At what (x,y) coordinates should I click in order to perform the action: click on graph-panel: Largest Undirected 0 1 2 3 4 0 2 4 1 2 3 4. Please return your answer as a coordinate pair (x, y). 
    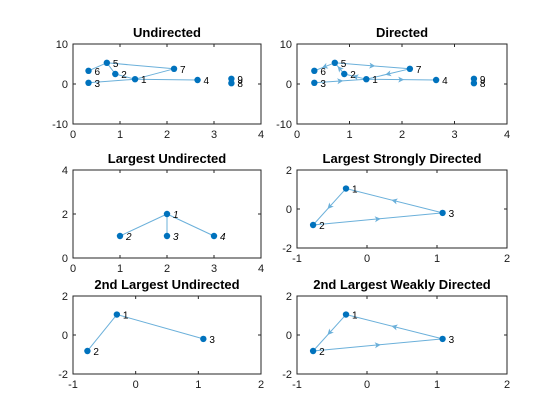
    Looking at the image, I should click on (163, 213).